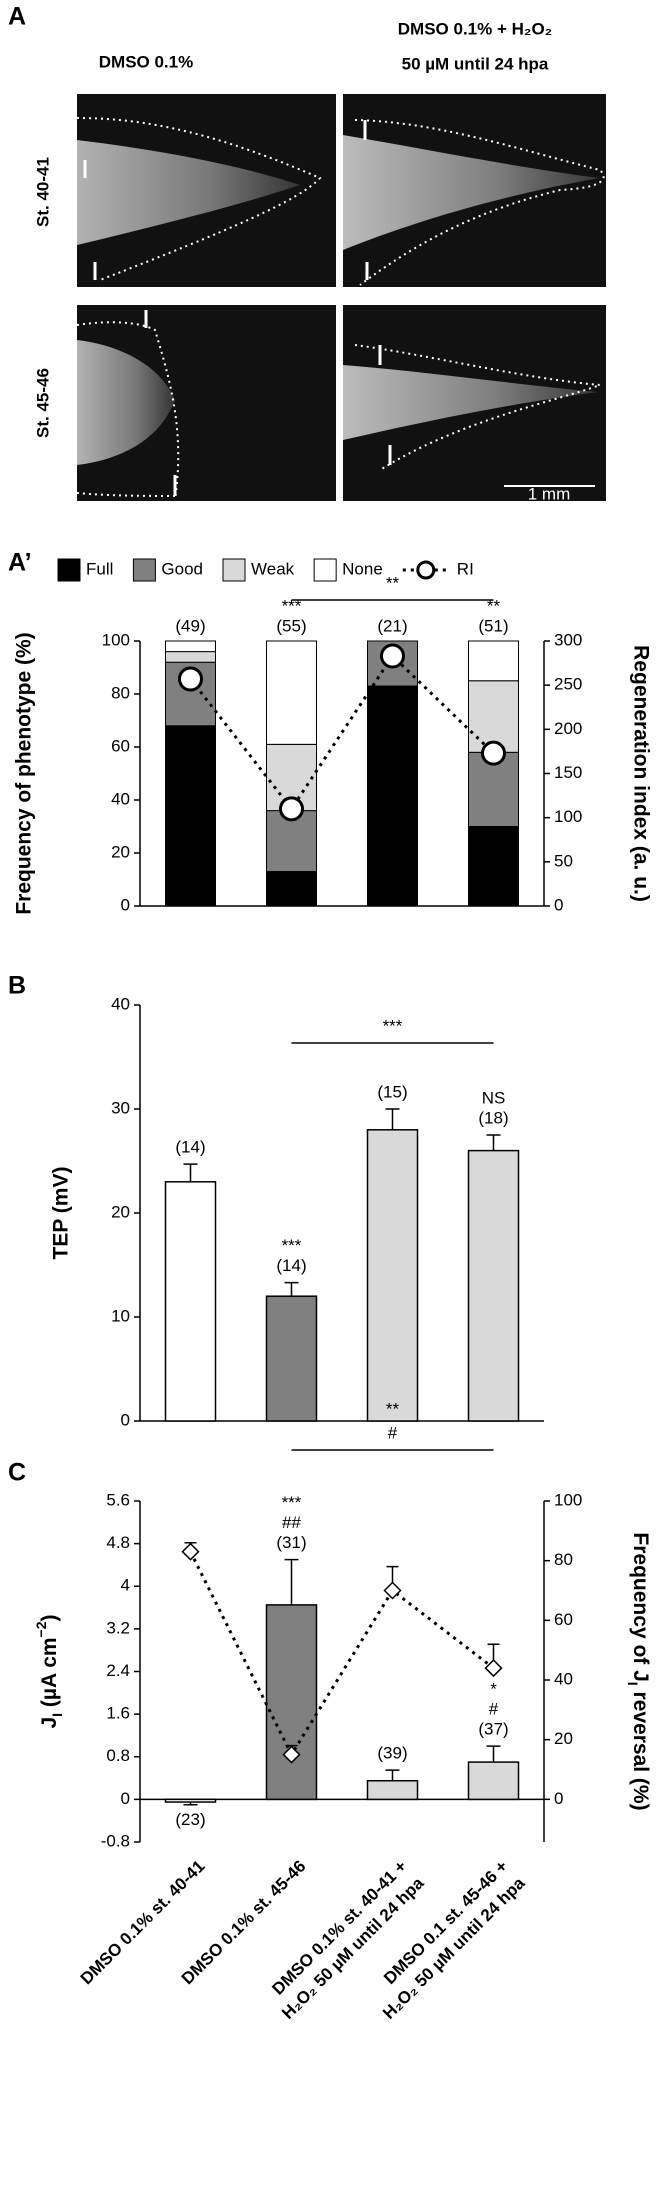 This screenshot has width=665, height=2200. I want to click on significance: ##, so click(291, 1522).